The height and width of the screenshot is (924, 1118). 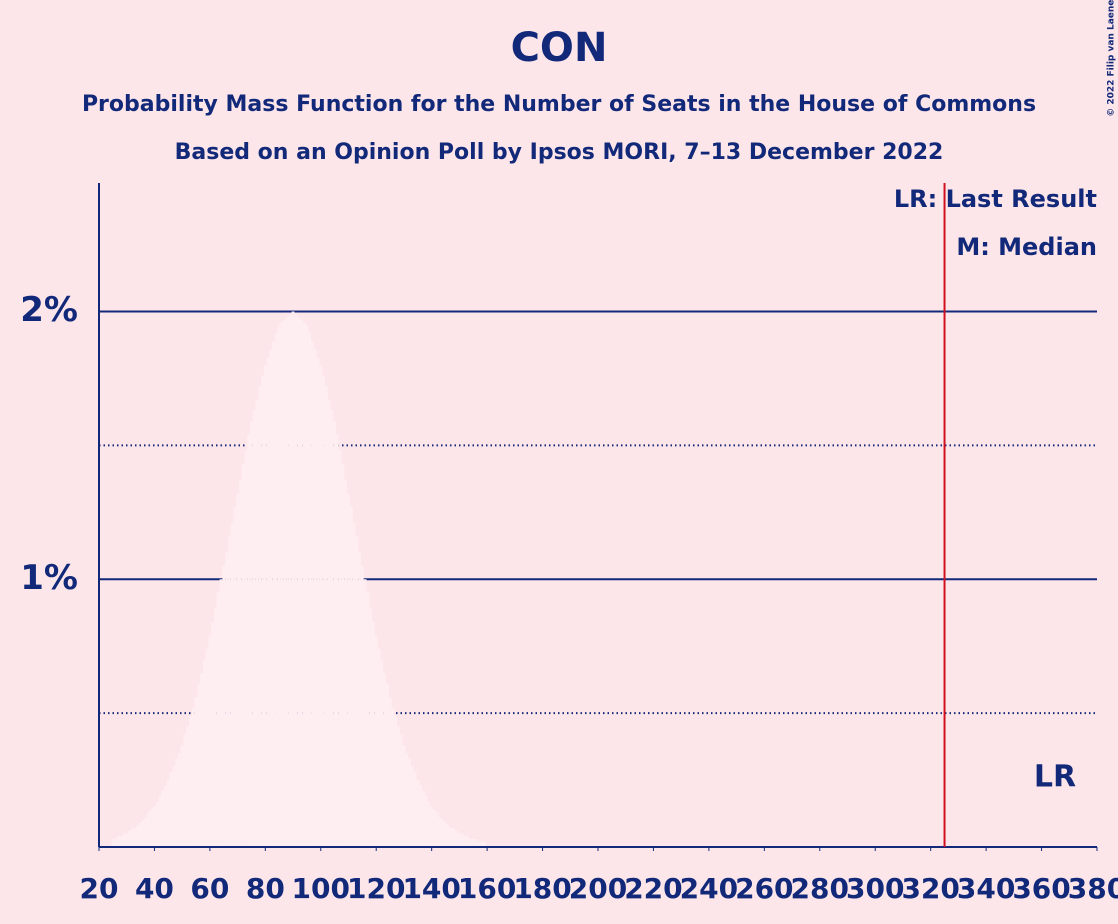 What do you see at coordinates (321, 888) in the screenshot?
I see `x-tick-label: 100` at bounding box center [321, 888].